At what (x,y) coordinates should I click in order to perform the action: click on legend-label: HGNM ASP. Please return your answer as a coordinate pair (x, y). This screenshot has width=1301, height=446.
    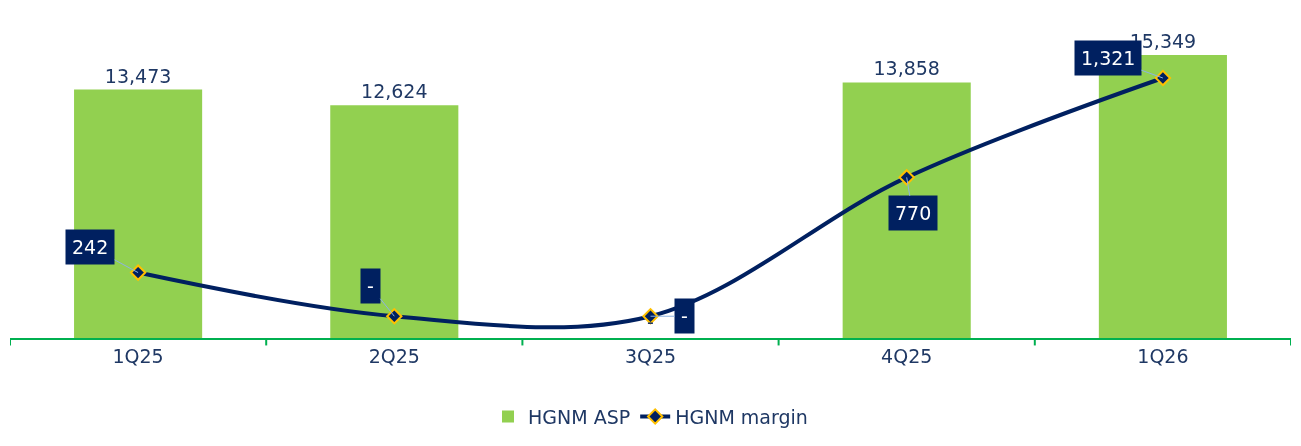
    Looking at the image, I should click on (579, 416).